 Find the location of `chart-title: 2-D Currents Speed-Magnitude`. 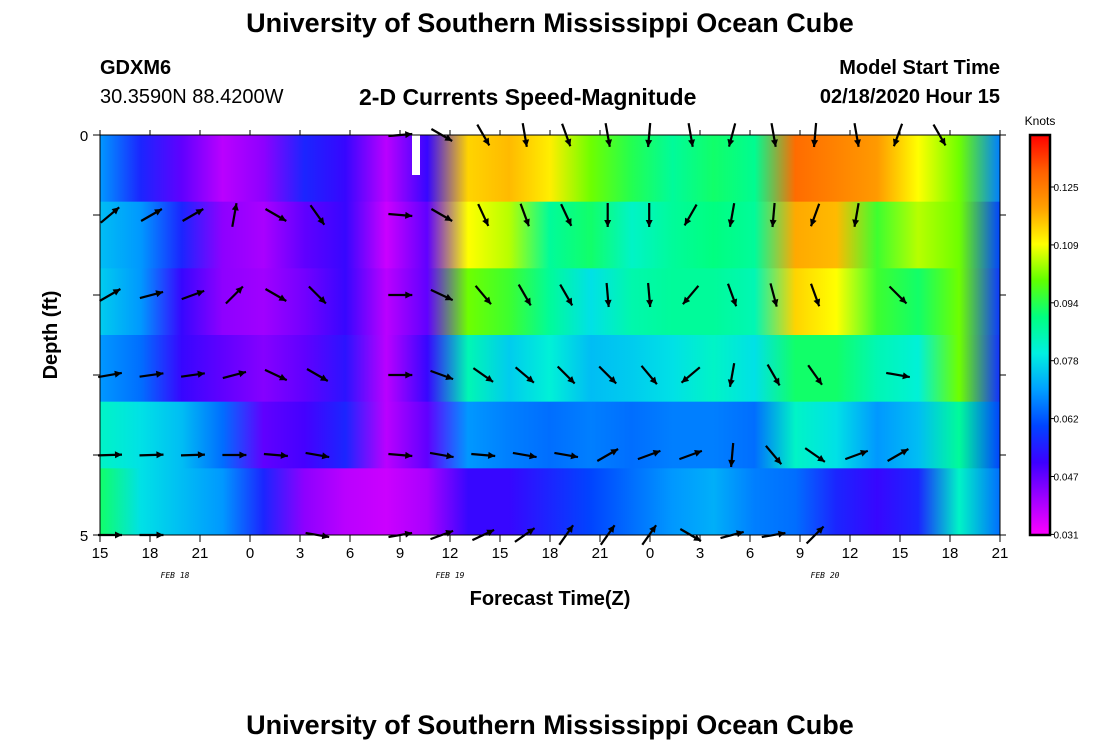

chart-title: 2-D Currents Speed-Magnitude is located at coordinates (528, 97).